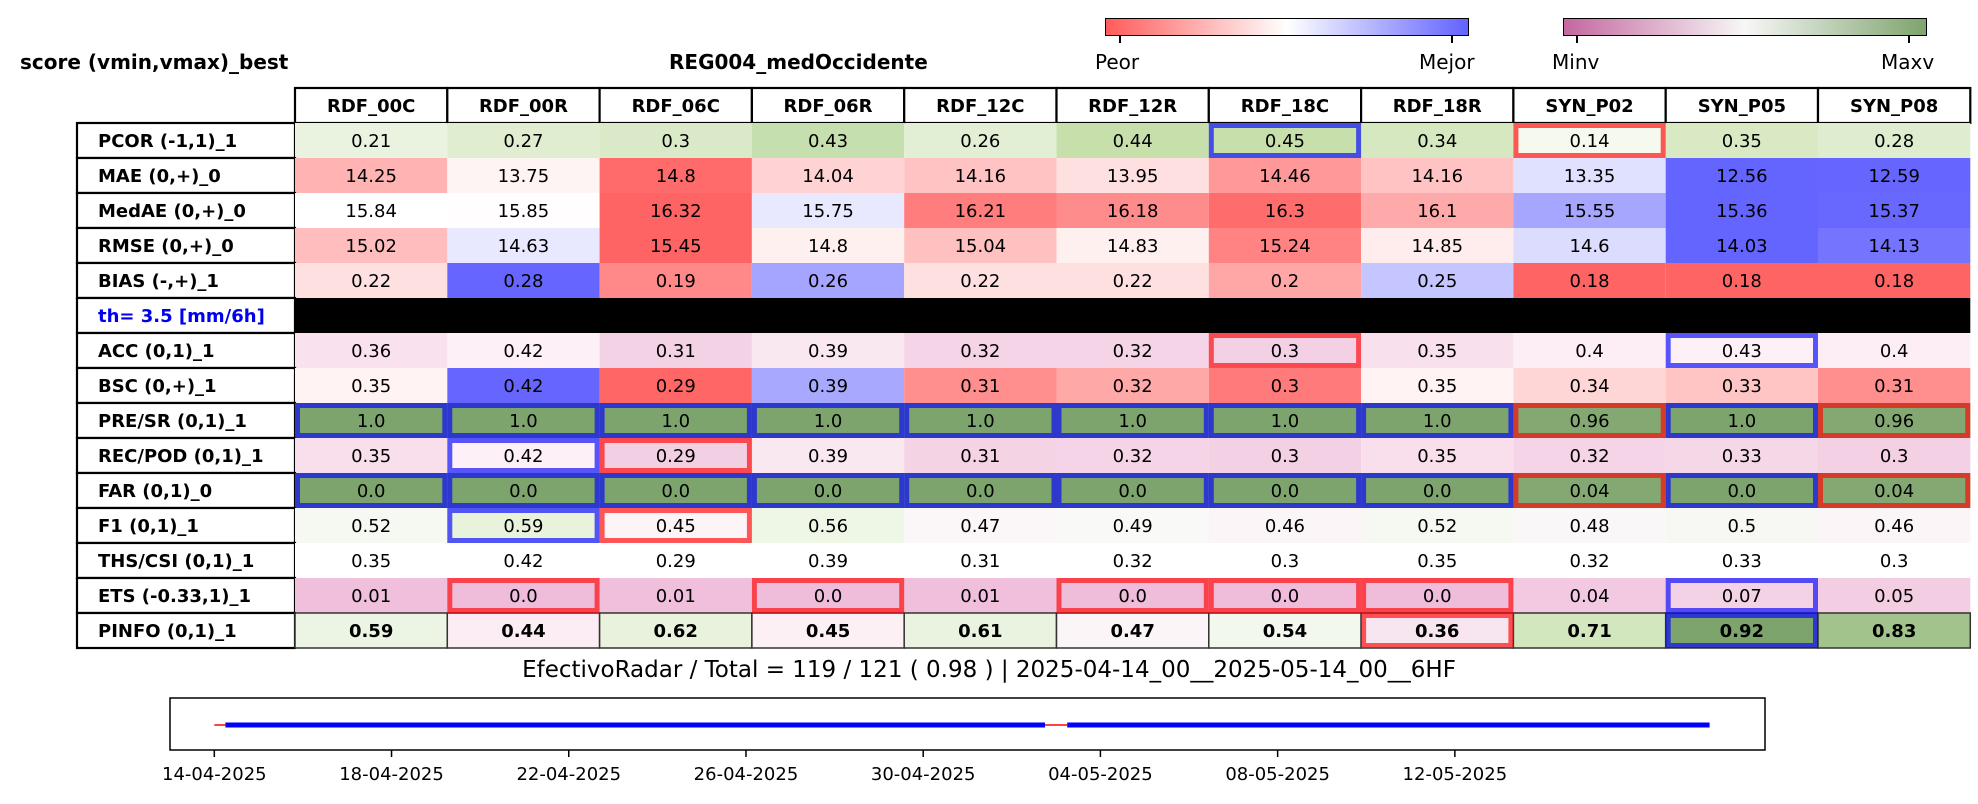 The height and width of the screenshot is (804, 1978). What do you see at coordinates (1285, 525) in the screenshot?
I see `heatmap-cell: 0.46` at bounding box center [1285, 525].